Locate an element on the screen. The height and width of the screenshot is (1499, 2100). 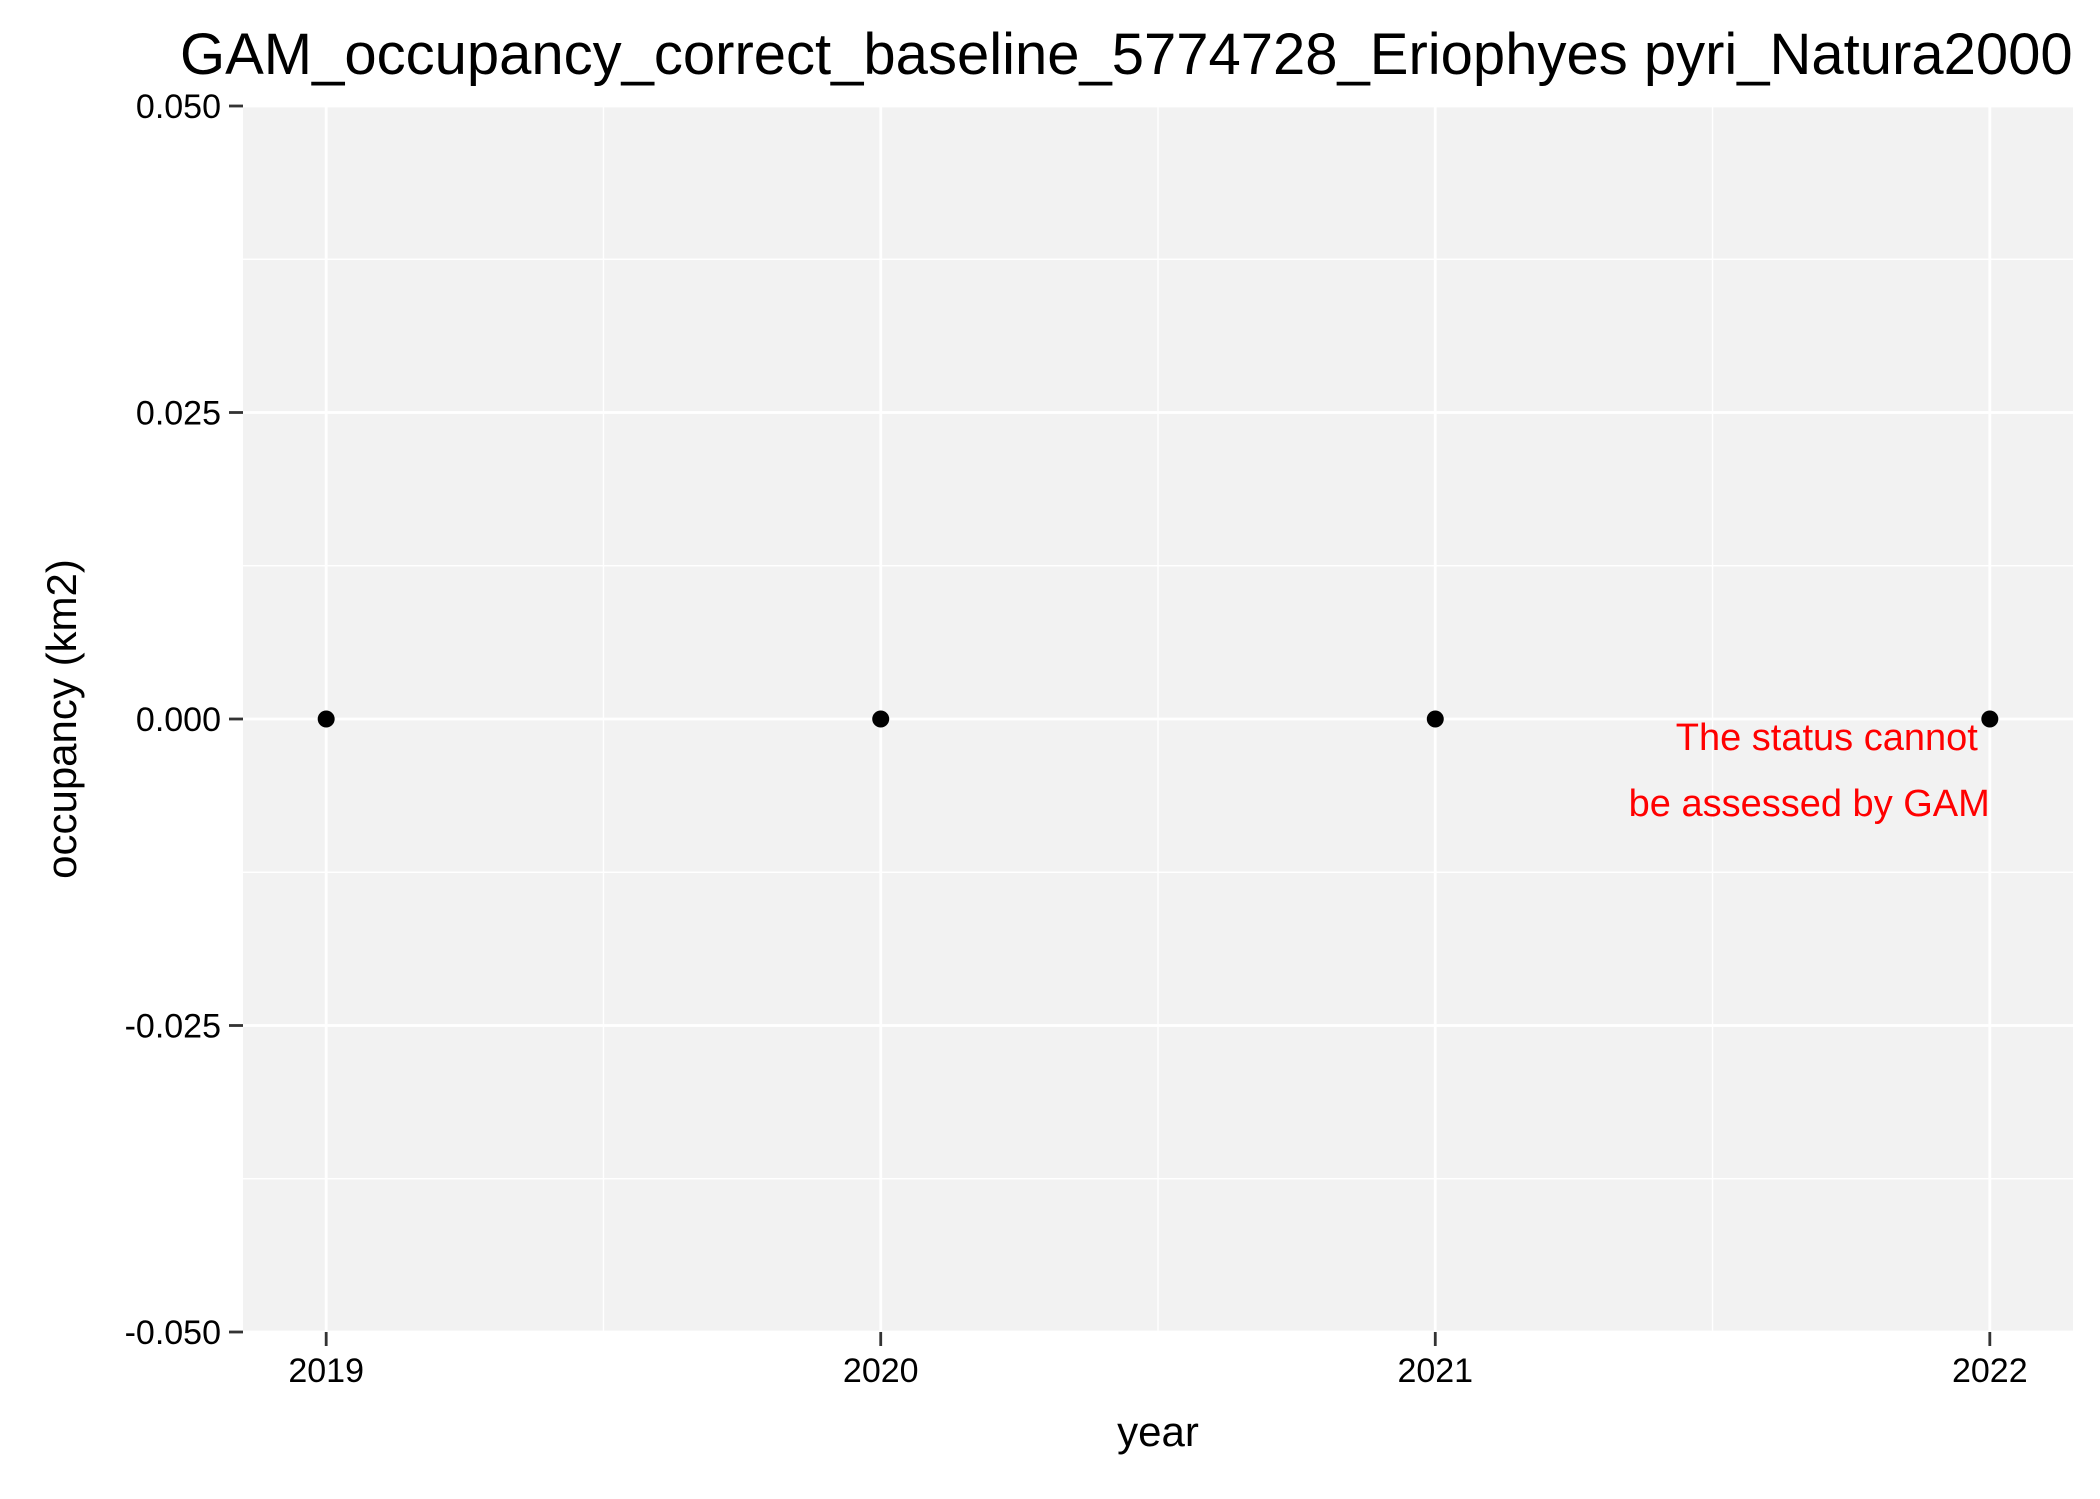
x-tick-label: 2020 is located at coordinates (881, 1371).